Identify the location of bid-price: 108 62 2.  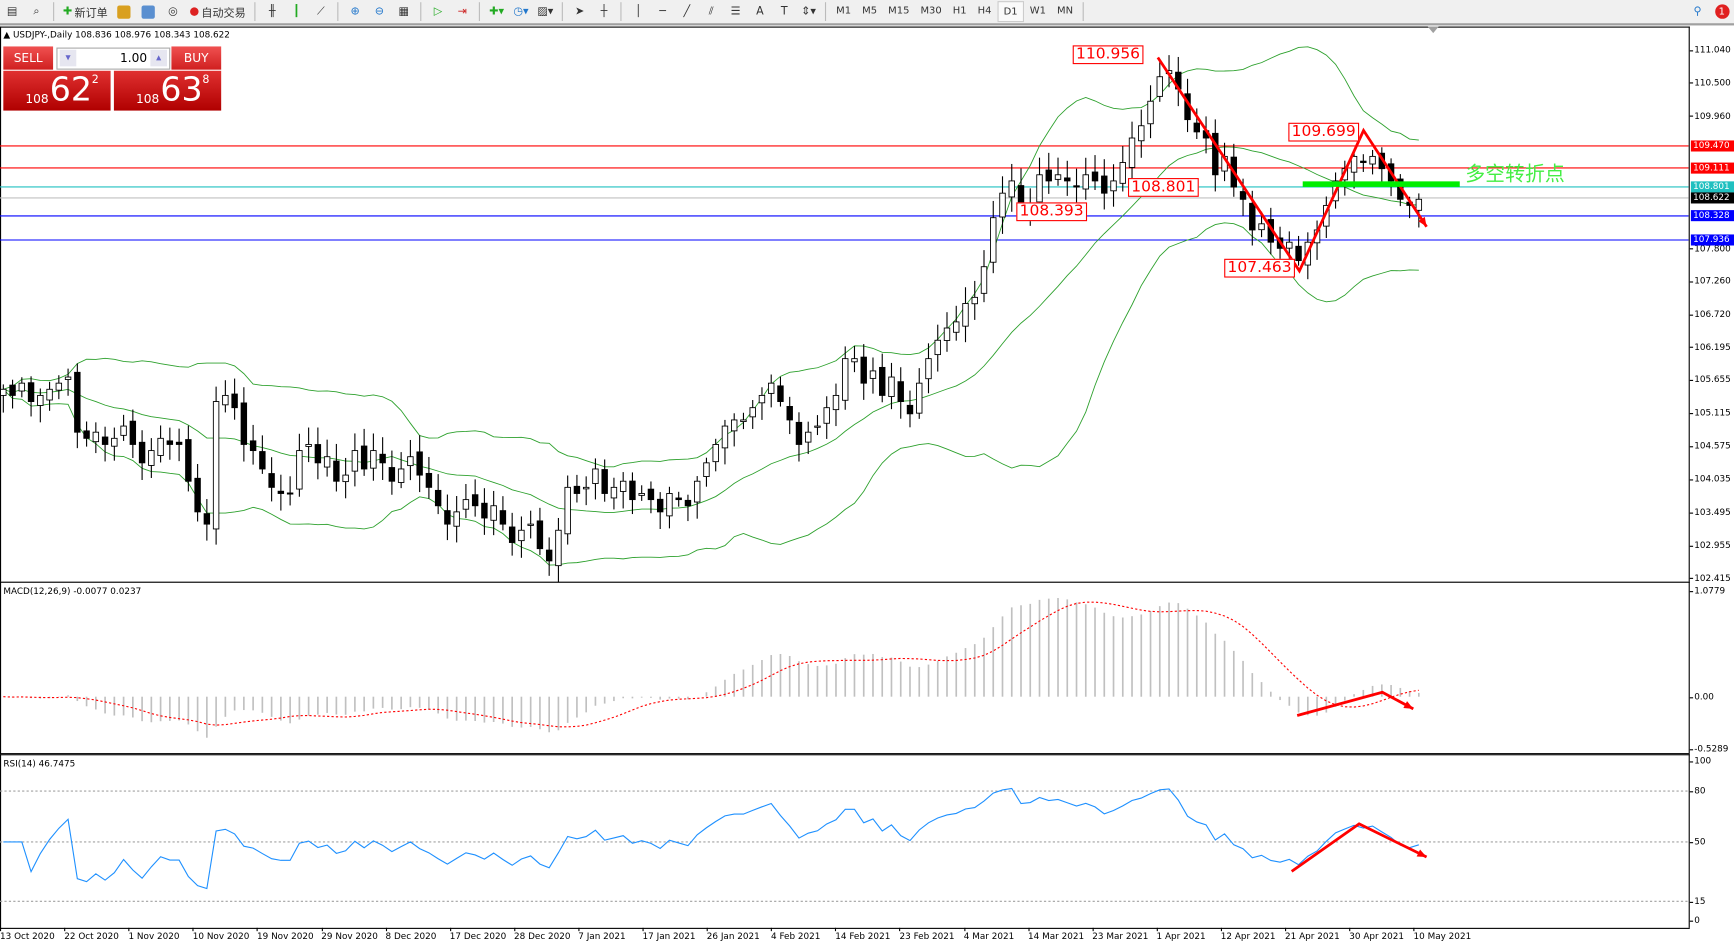
(57, 90).